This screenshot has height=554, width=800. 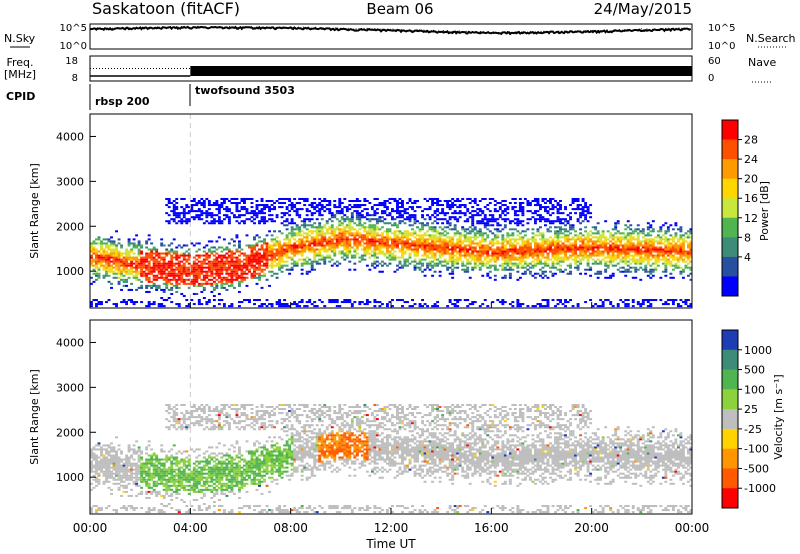 What do you see at coordinates (34, 211) in the screenshot?
I see `power-ylabel: Slant Range [km]` at bounding box center [34, 211].